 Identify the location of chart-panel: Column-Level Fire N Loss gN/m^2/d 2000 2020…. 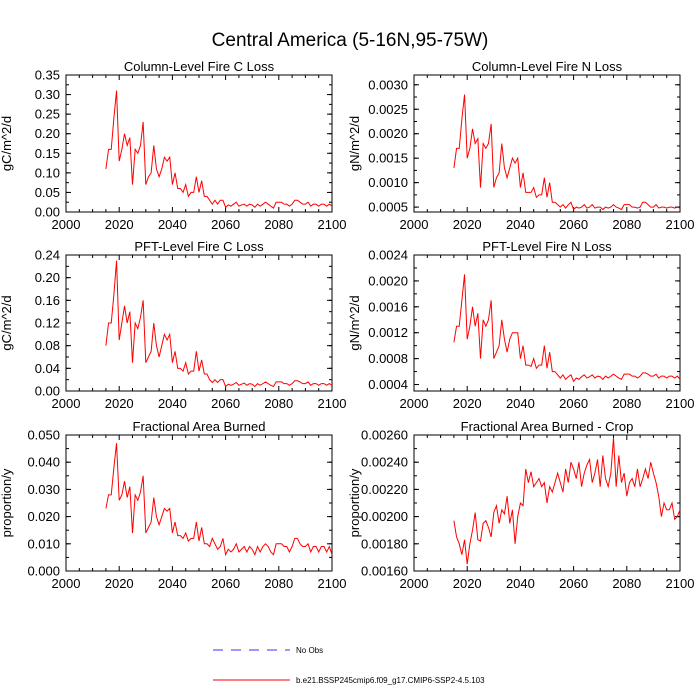
(520, 145).